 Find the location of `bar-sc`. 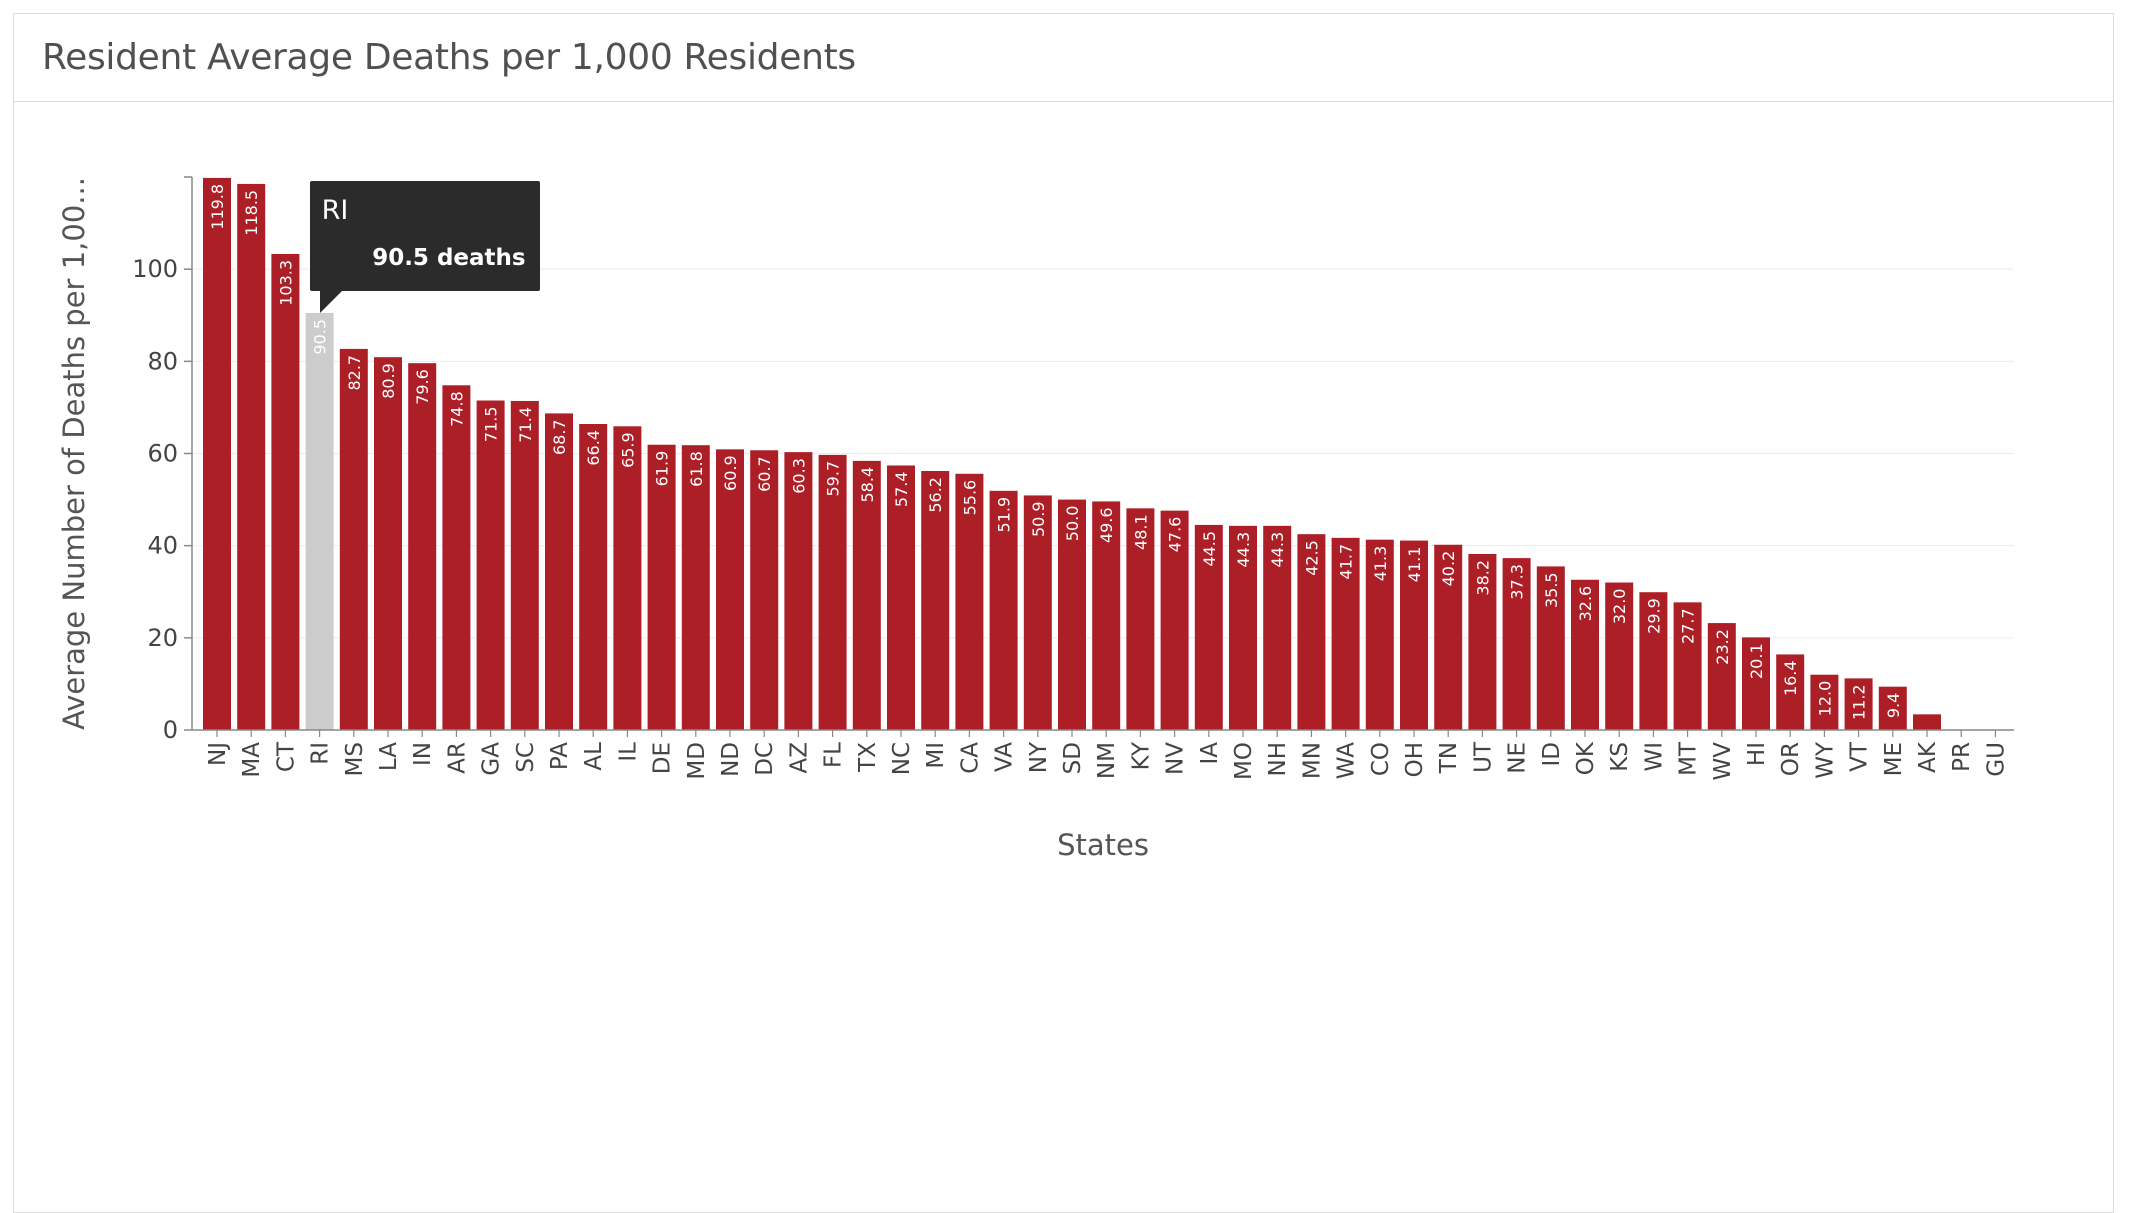

bar-sc is located at coordinates (524, 565).